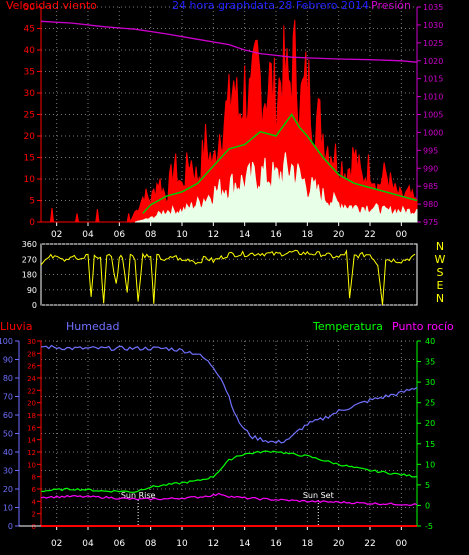  What do you see at coordinates (34, 502) in the screenshot?
I see `rain-tick-label: 4` at bounding box center [34, 502].